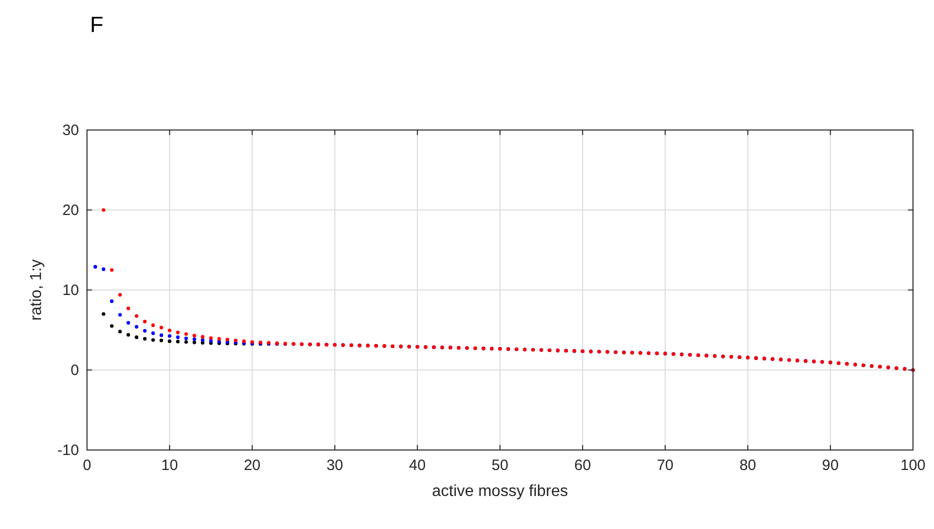  What do you see at coordinates (169, 465) in the screenshot?
I see `x-tick-label: 10` at bounding box center [169, 465].